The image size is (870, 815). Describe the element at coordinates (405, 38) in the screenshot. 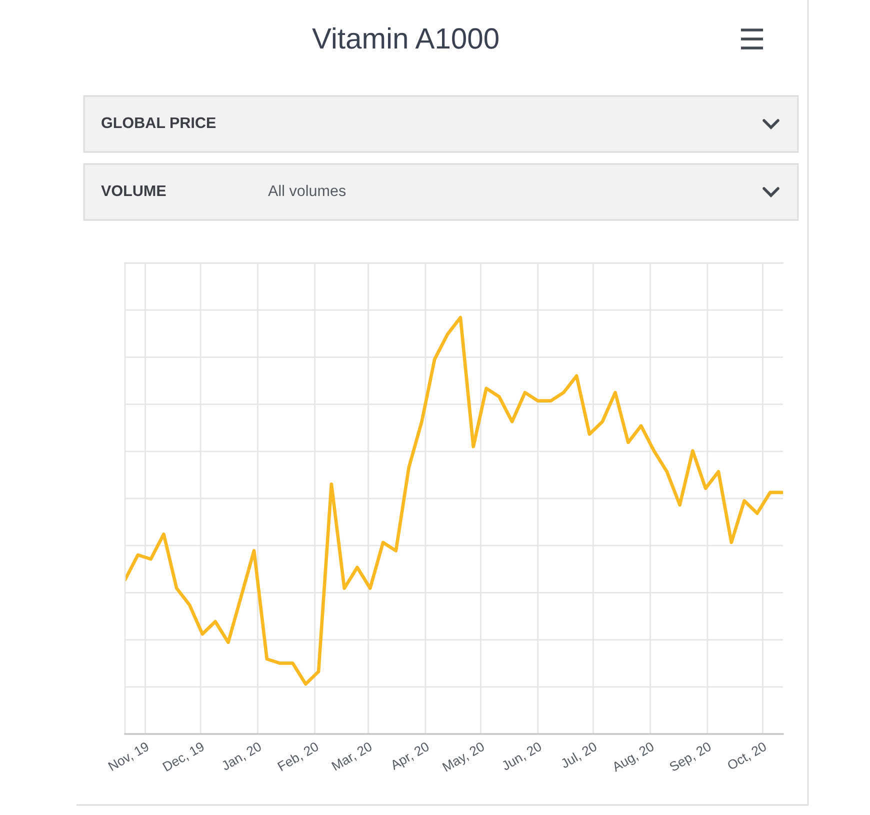

I see `chart-title: Vitamin A1000` at that location.